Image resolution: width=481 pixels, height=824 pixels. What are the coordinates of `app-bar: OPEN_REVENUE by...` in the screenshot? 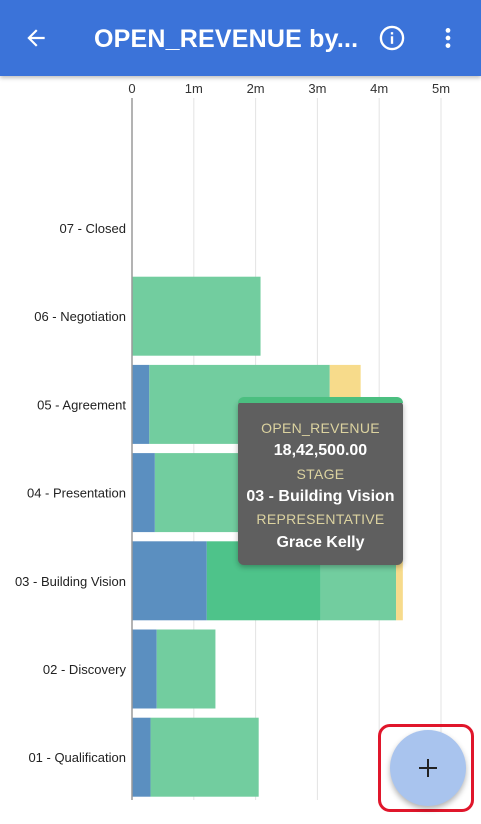 It's located at (240, 38).